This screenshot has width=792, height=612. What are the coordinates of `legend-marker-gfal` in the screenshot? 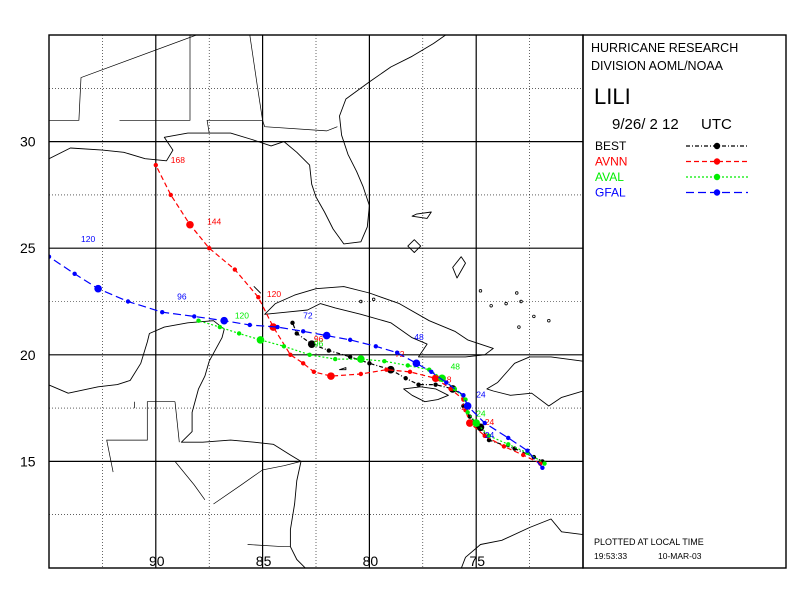 It's located at (717, 192).